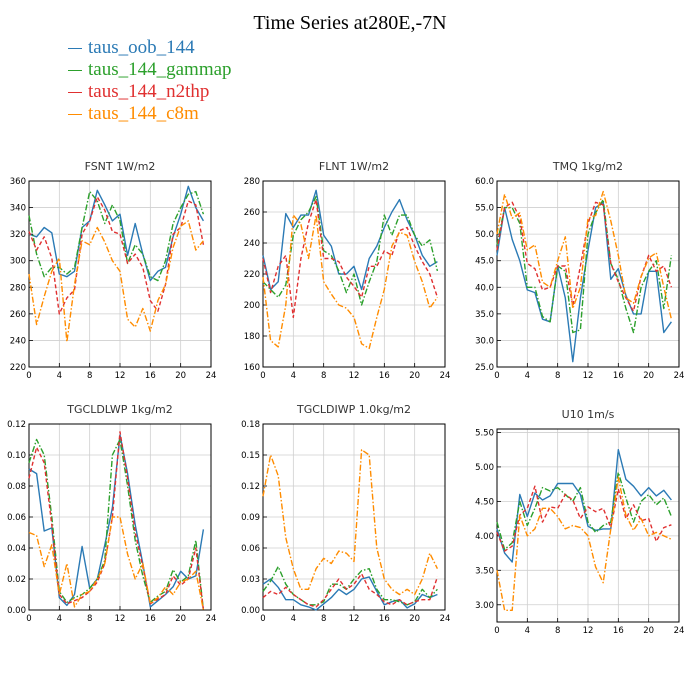  Describe the element at coordinates (588, 414) in the screenshot. I see `panel-title: U10 1m/s` at that location.